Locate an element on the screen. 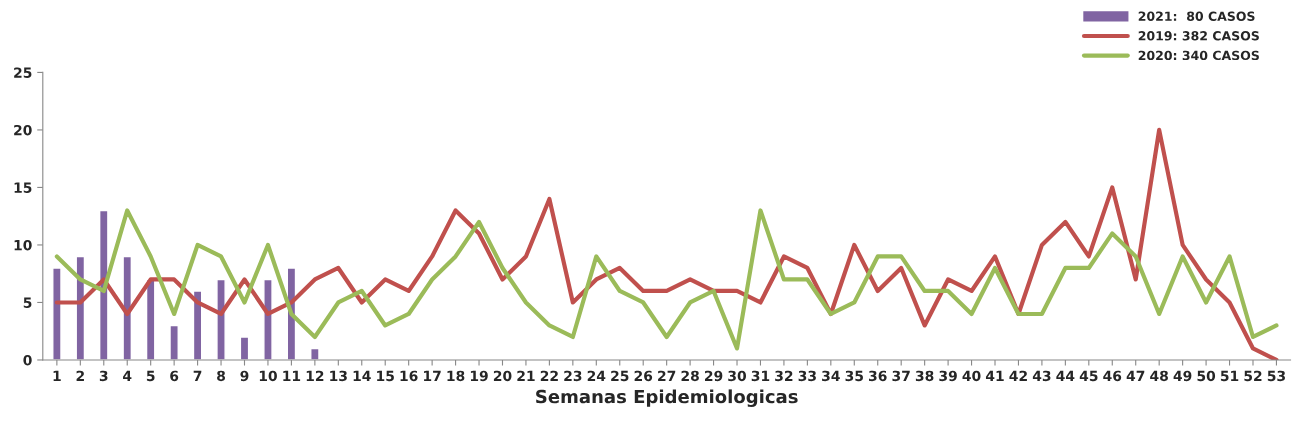  x-tick-label: 7 is located at coordinates (197, 375).